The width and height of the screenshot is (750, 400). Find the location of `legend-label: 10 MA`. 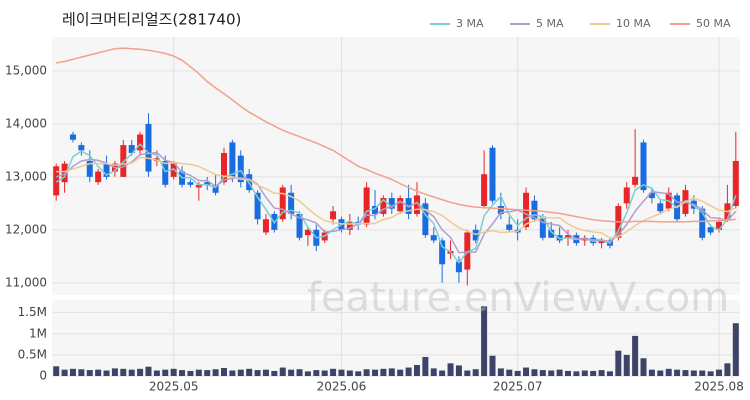

legend-label: 10 MA is located at coordinates (633, 23).